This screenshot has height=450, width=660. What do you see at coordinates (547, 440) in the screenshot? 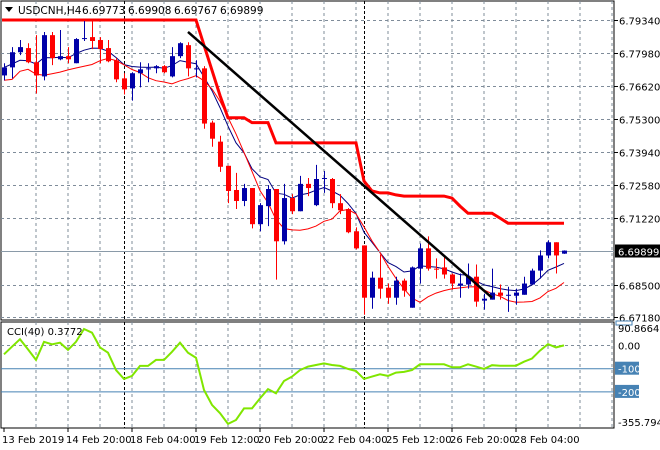
I see `time-tick-label: 28 Feb 04:00` at bounding box center [547, 440].